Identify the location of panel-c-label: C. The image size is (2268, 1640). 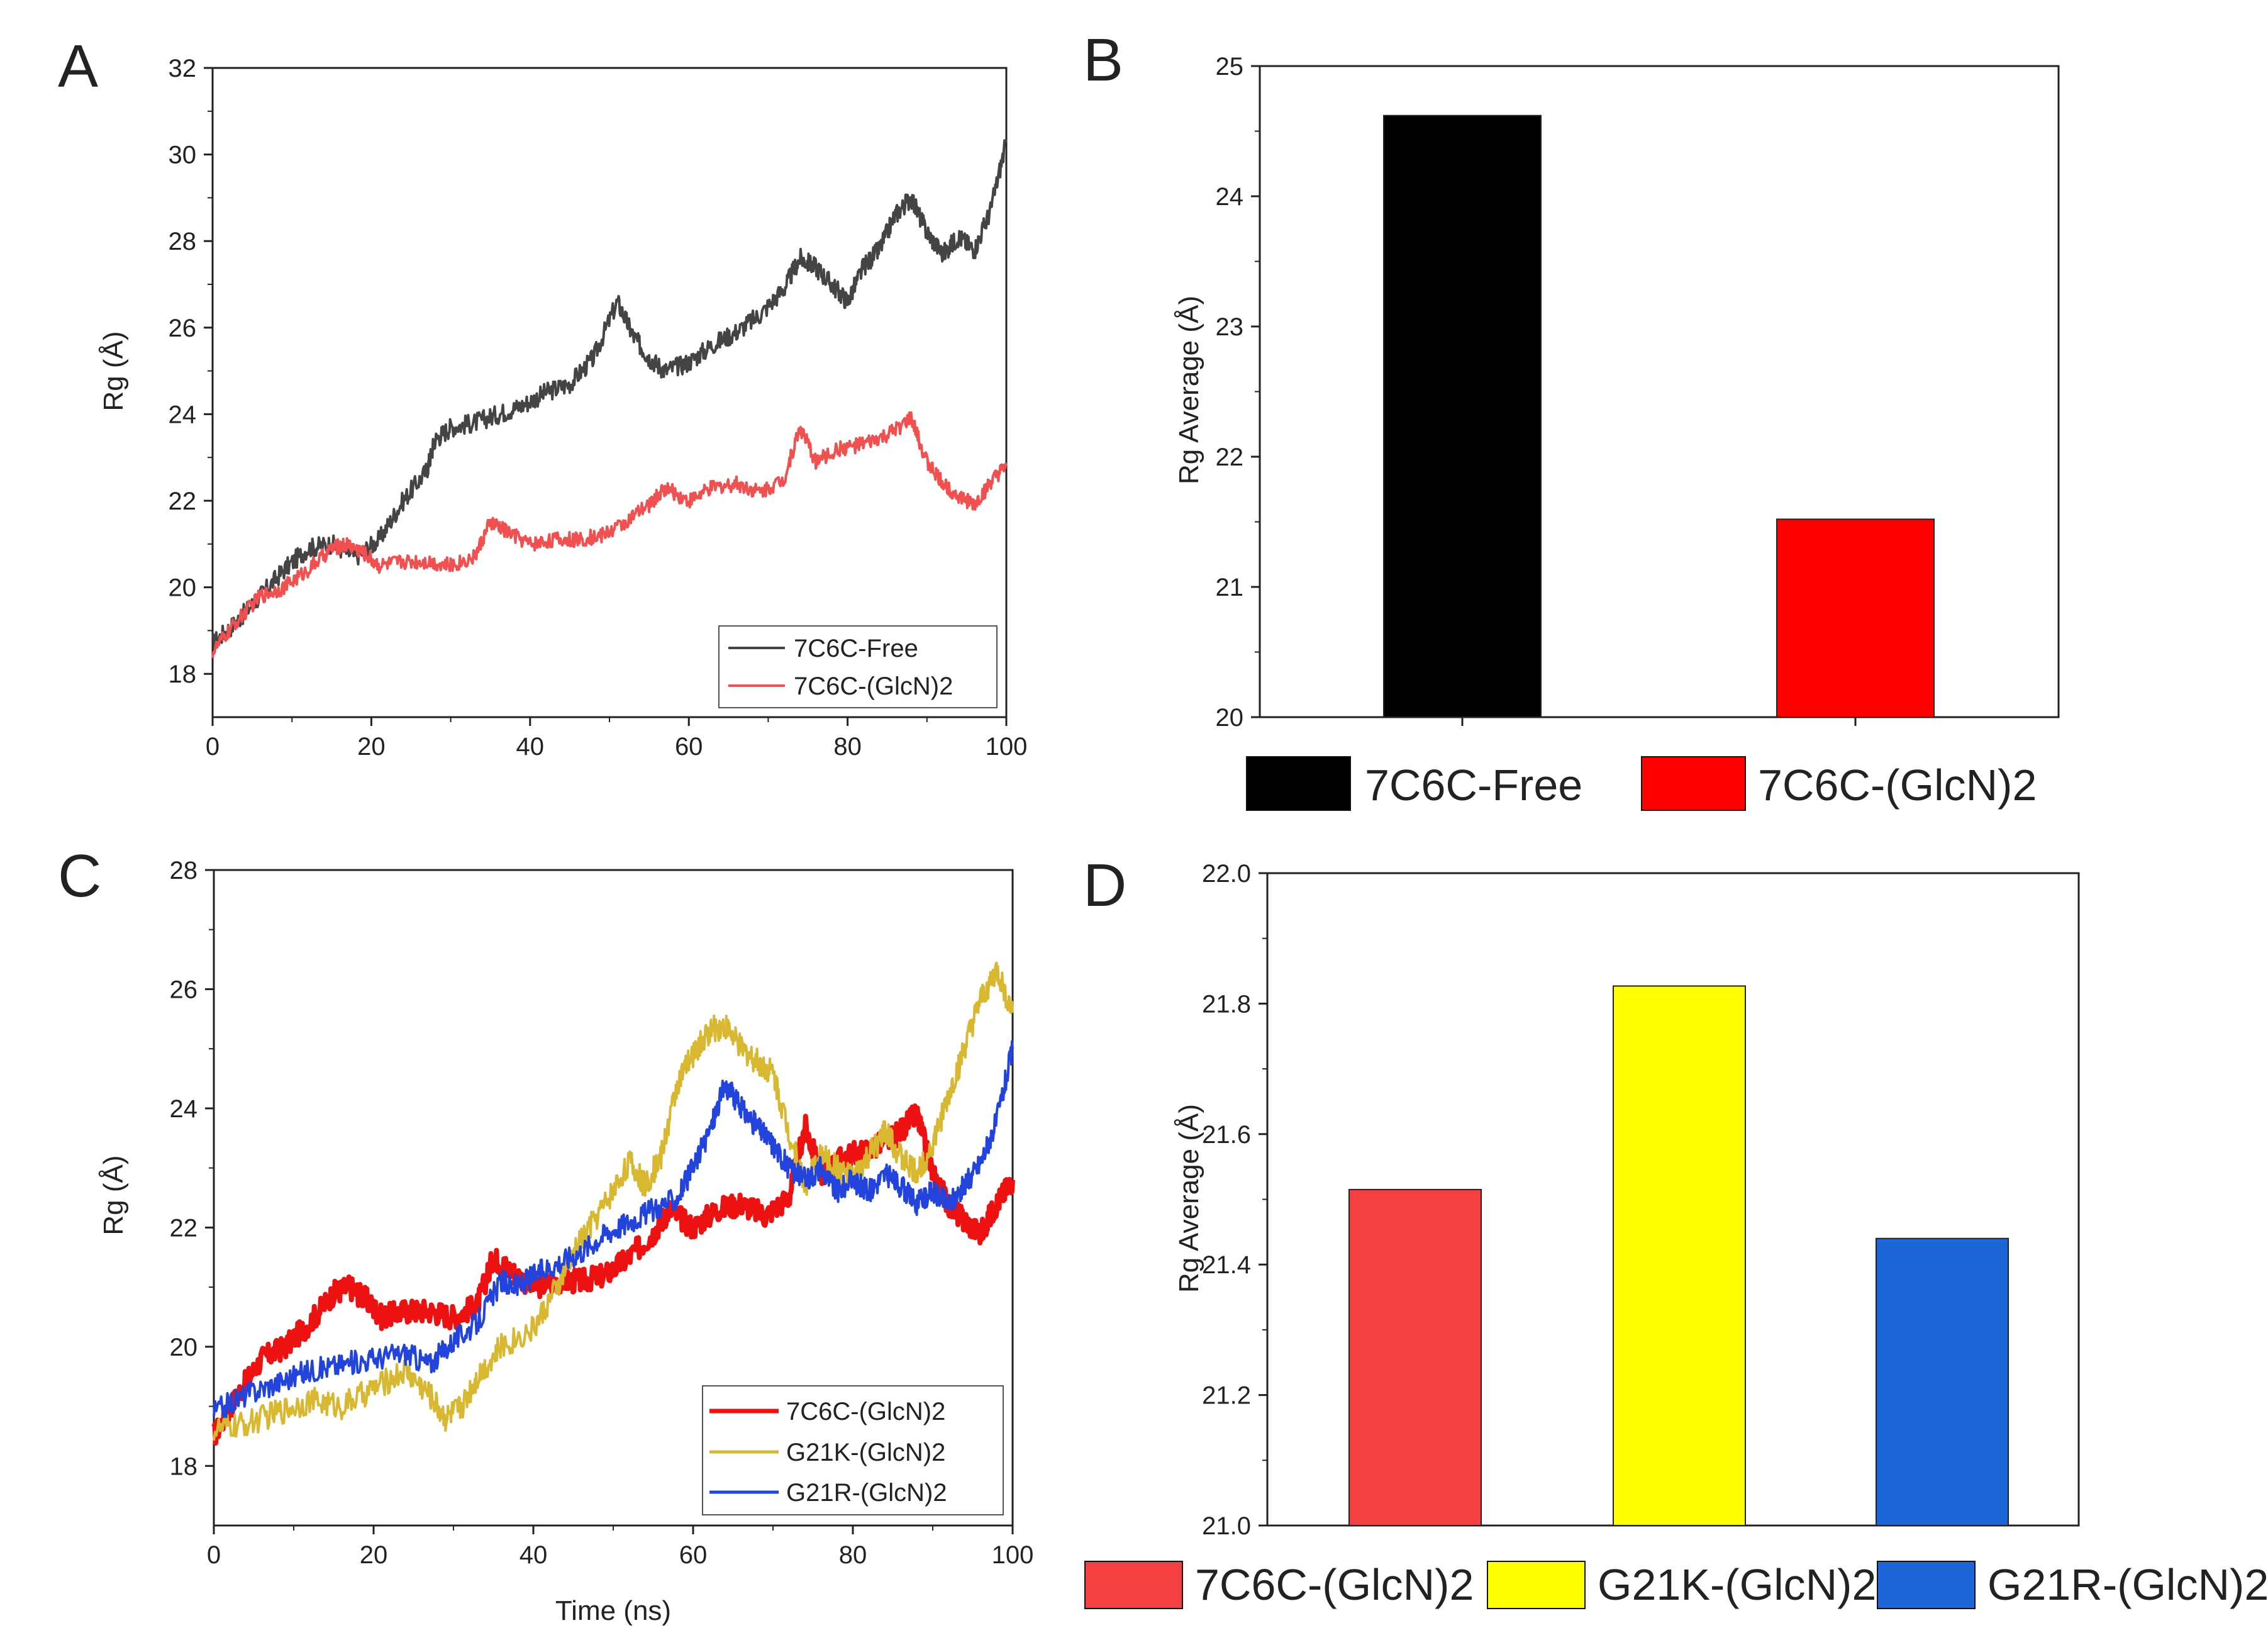
(79, 876).